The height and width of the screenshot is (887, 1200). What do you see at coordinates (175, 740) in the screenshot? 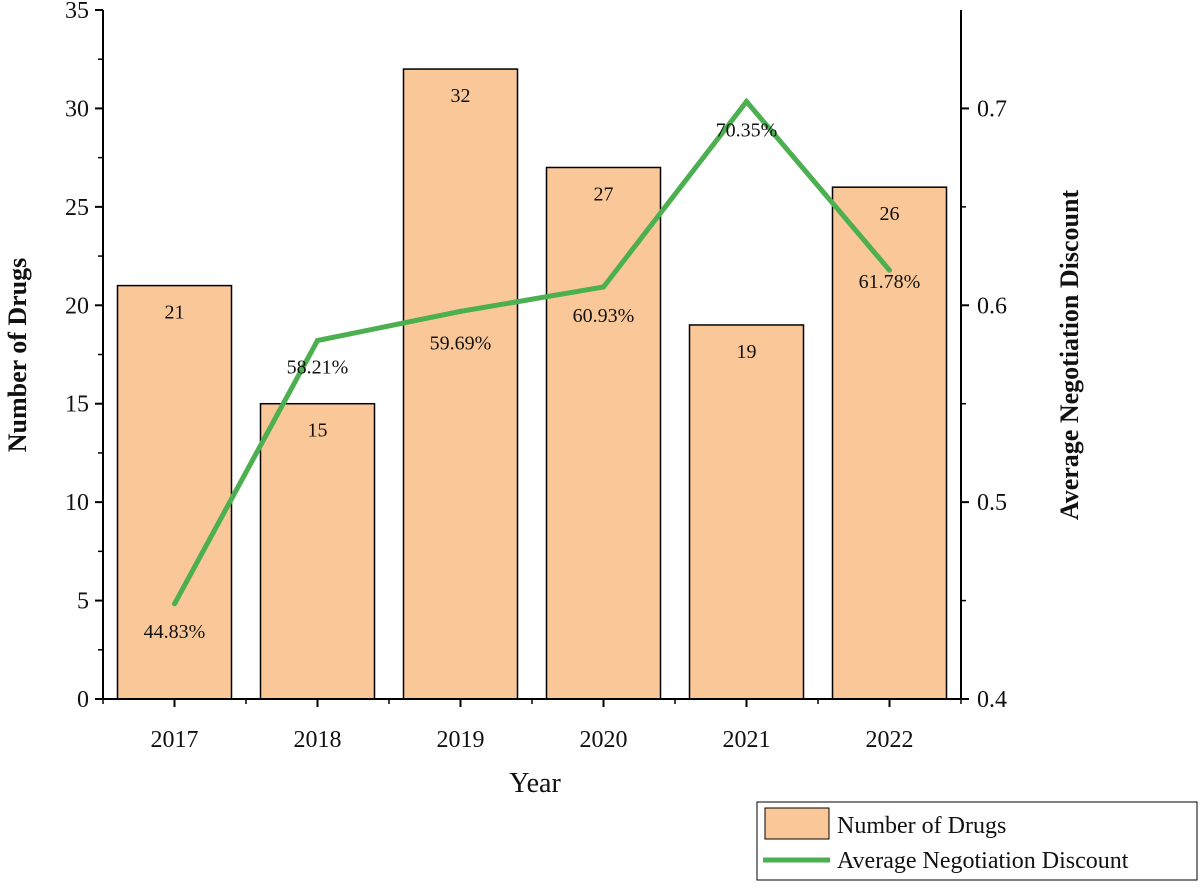
I see `x-tick-label-2017: 2017` at bounding box center [175, 740].